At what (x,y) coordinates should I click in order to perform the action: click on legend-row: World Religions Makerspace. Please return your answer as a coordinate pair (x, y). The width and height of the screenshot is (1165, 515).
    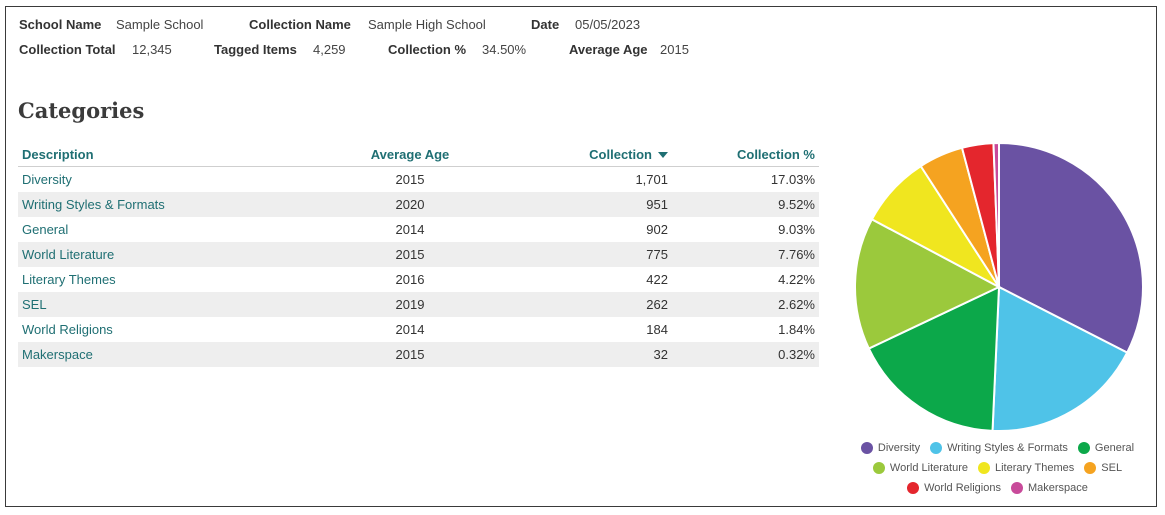
    Looking at the image, I should click on (997, 488).